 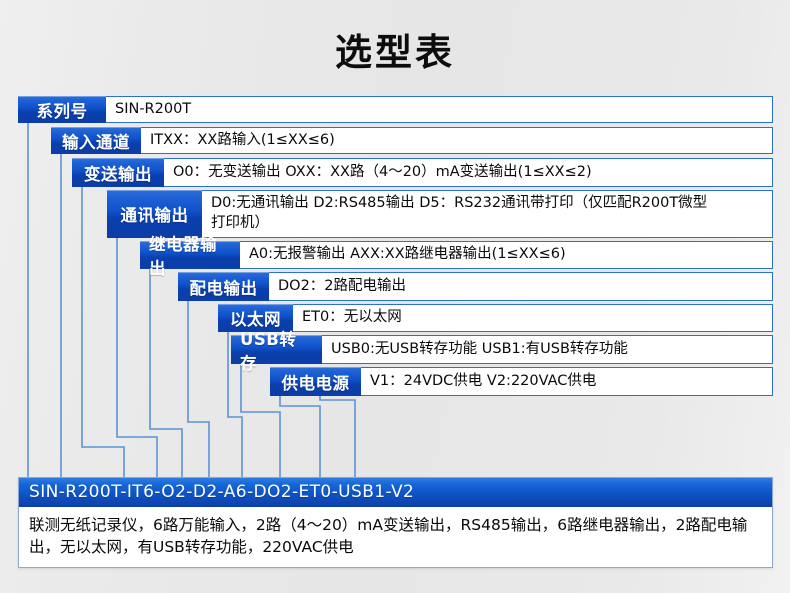 What do you see at coordinates (468, 172) in the screenshot?
I see `row-value-2: O0：无变送输出 OXX：XX路（4～20）mA变送输出(1≤XX≤2)` at bounding box center [468, 172].